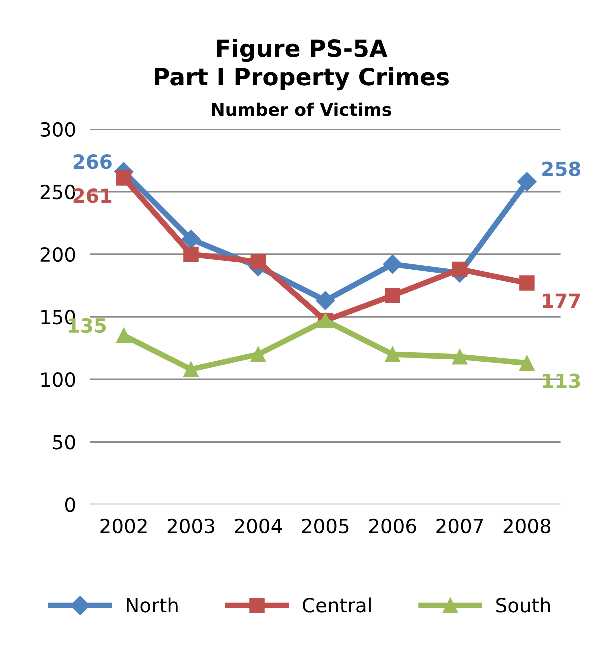 The image size is (603, 647). I want to click on y-tick-label: 200, so click(58, 254).